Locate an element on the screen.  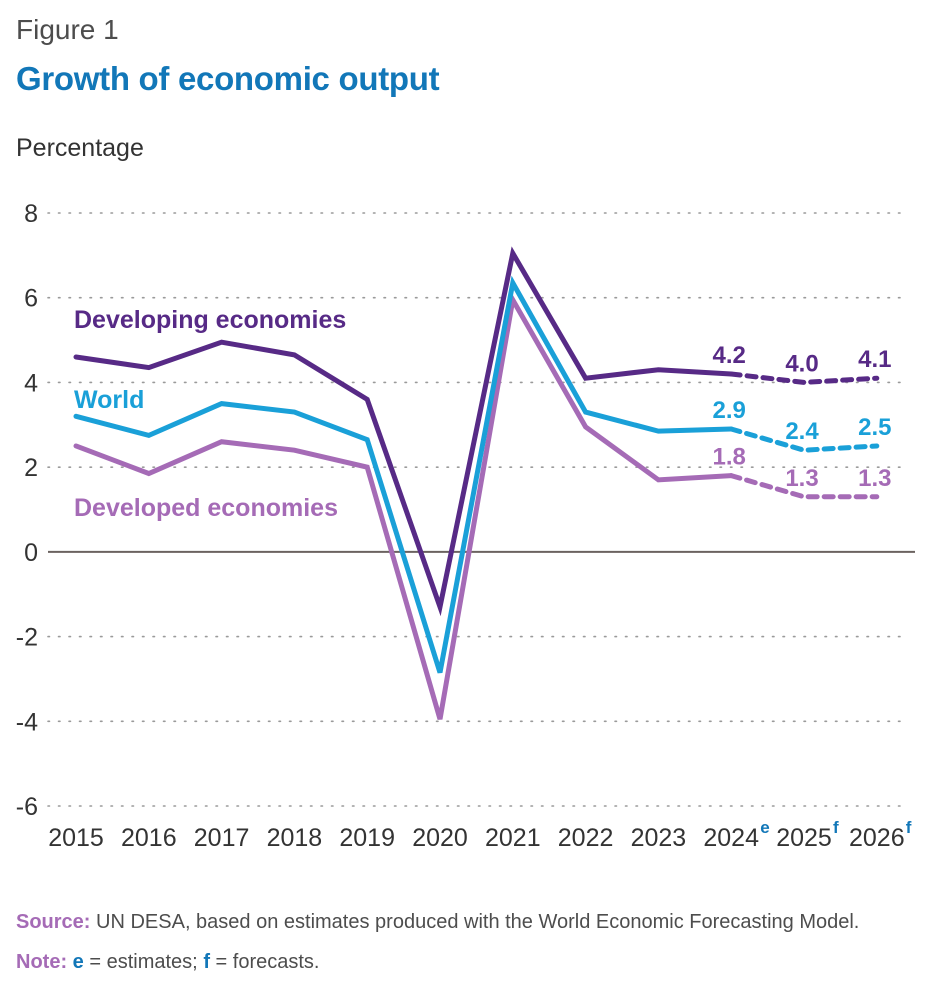
note-f-text: = forecasts. is located at coordinates (268, 962).